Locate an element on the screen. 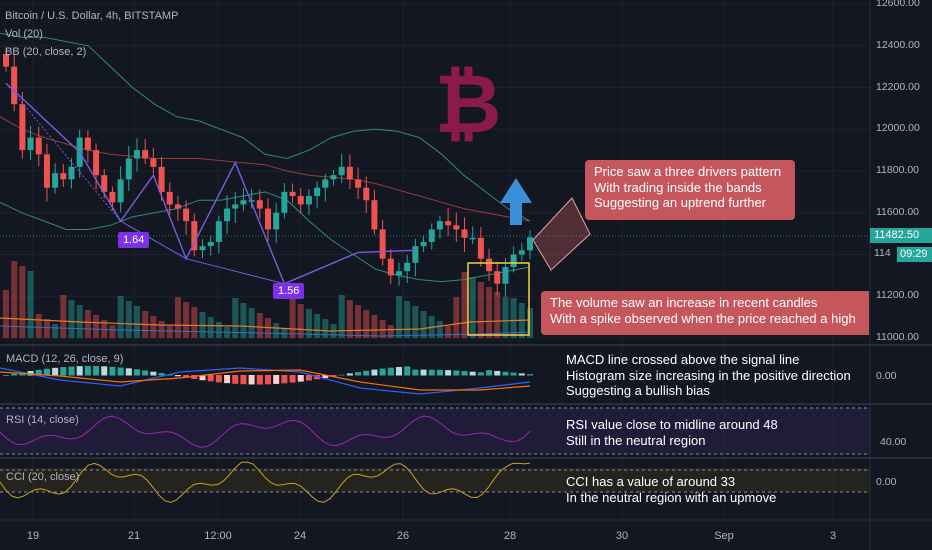 This screenshot has width=932, height=550. price-tick-label: 12000.00 is located at coordinates (898, 128).